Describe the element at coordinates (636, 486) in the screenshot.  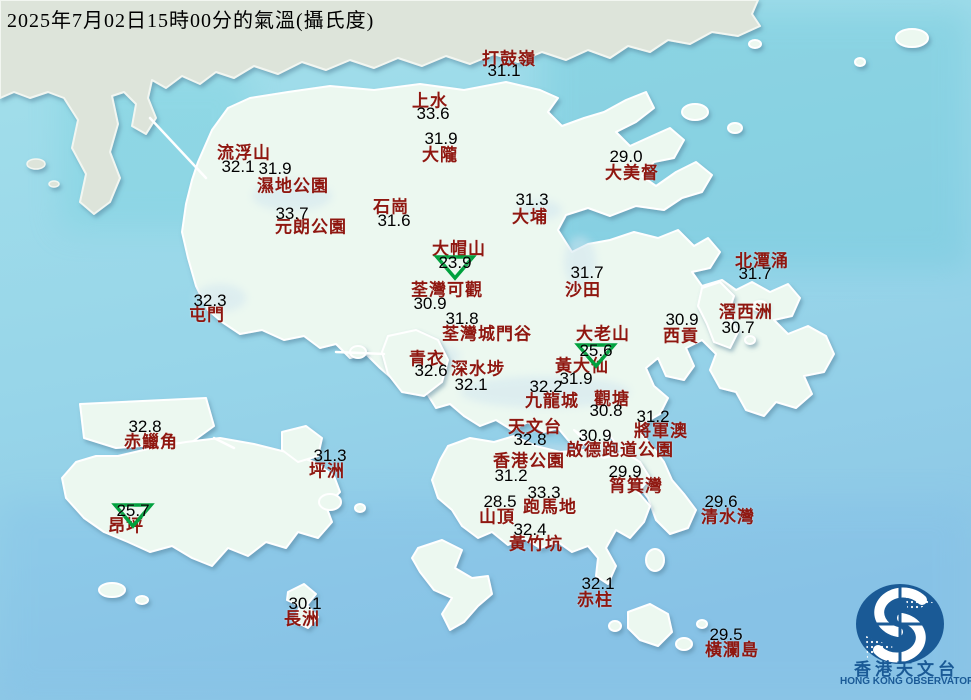
I see `station-name-label: 筲箕灣` at that location.